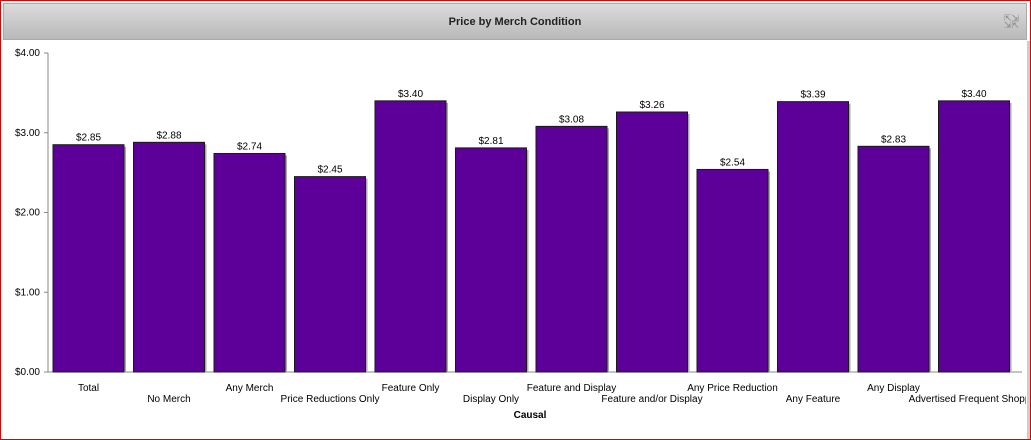 The height and width of the screenshot is (440, 1031). Describe the element at coordinates (411, 388) in the screenshot. I see `x-tick-label: Feature Only` at that location.